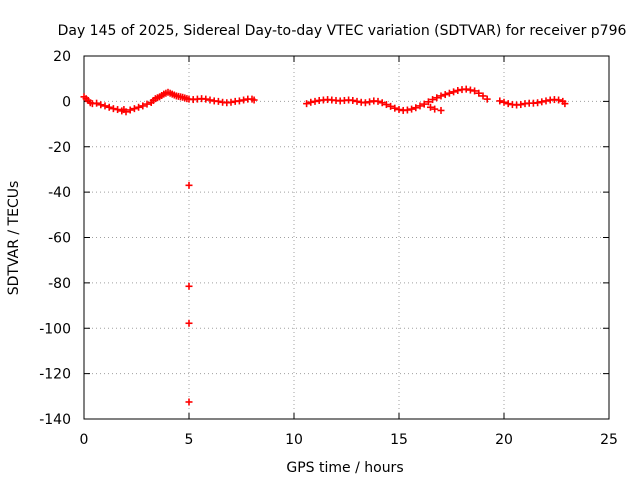 This screenshot has width=640, height=480. What do you see at coordinates (59, 284) in the screenshot?
I see `y-tick-label: -80` at bounding box center [59, 284].